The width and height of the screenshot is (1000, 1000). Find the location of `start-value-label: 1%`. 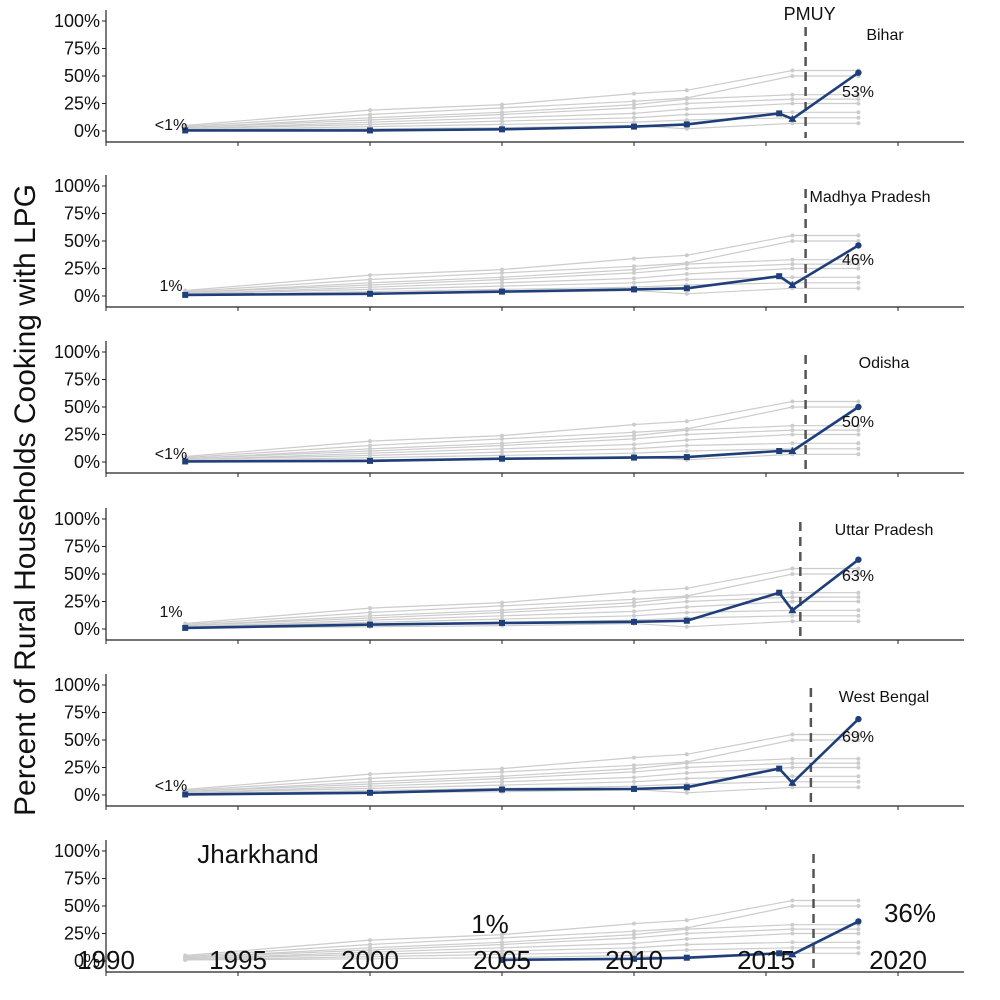

start-value-label: 1% is located at coordinates (490, 924).